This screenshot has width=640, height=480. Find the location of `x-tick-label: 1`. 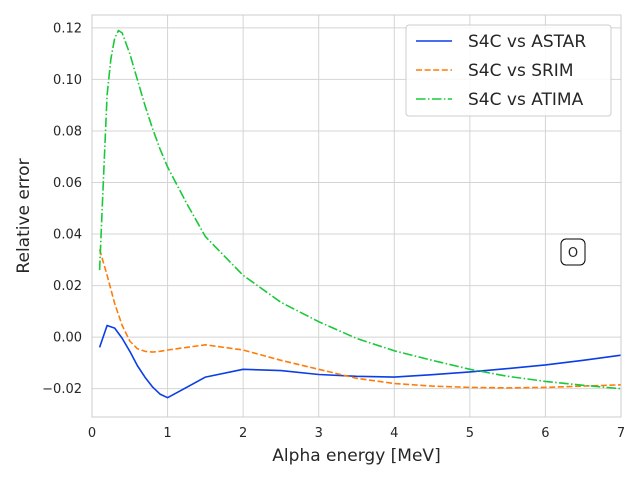

x-tick-label: 1 is located at coordinates (167, 433).